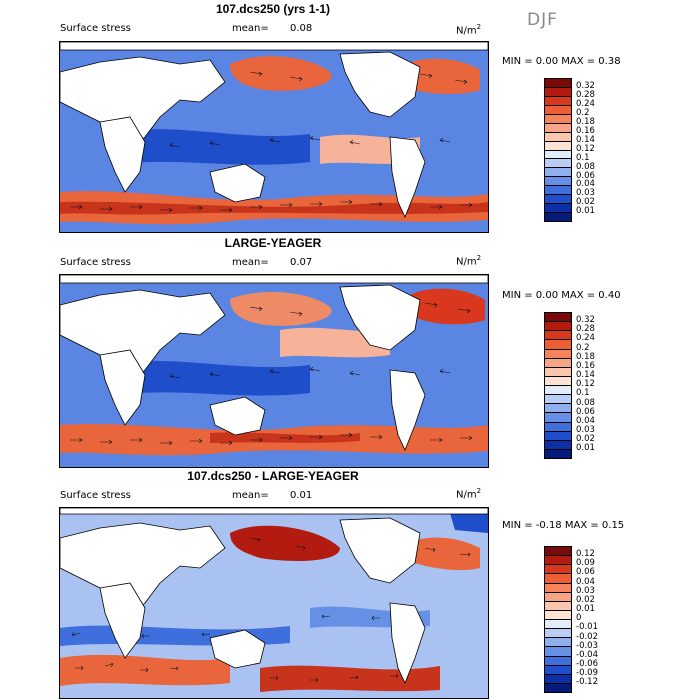 The width and height of the screenshot is (700, 700). I want to click on colorbar-tick-label: -0.06, so click(587, 664).